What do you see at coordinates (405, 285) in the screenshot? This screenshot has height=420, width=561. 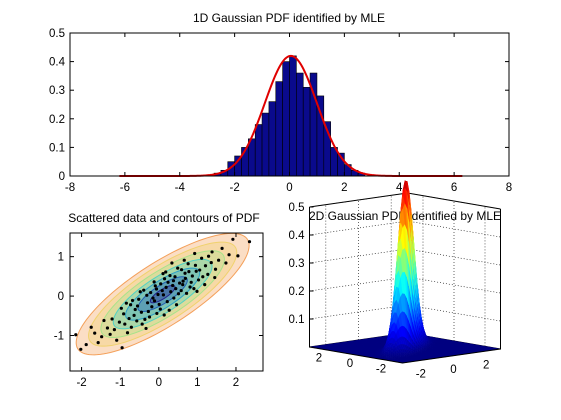 I see `surface-front-edges` at bounding box center [405, 285].